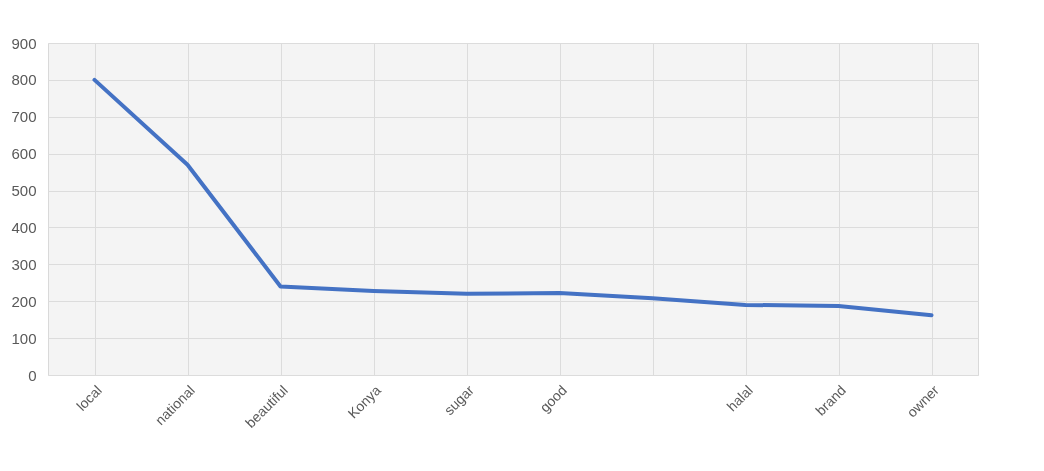 The image size is (1044, 471). I want to click on y-tick-label: 300, so click(24, 264).